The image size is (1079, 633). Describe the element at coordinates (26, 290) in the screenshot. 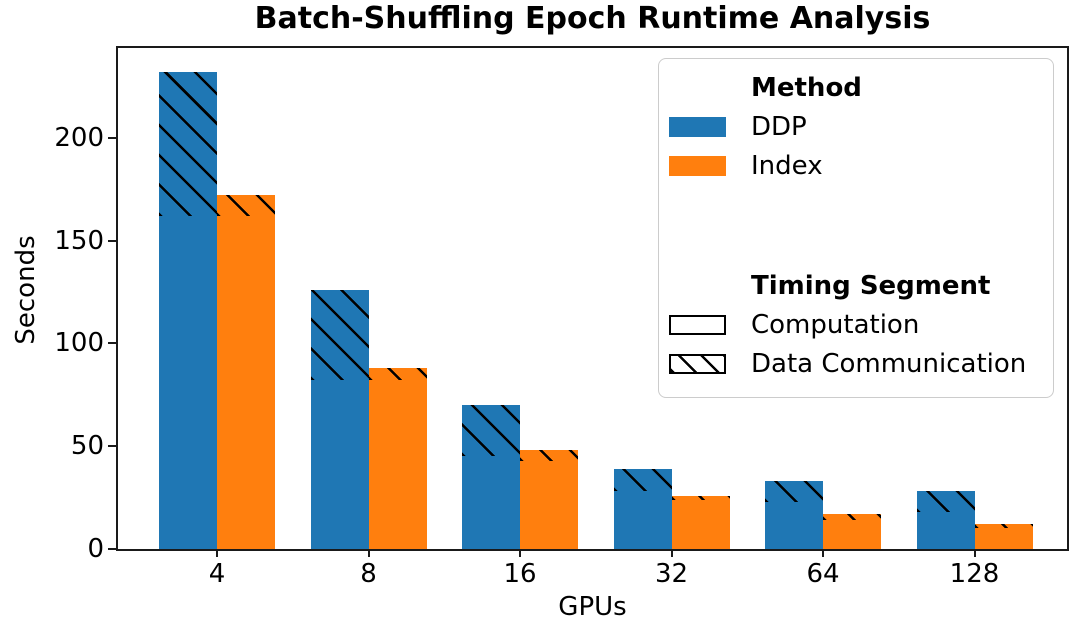

I see `y-axis-label: Seconds` at that location.